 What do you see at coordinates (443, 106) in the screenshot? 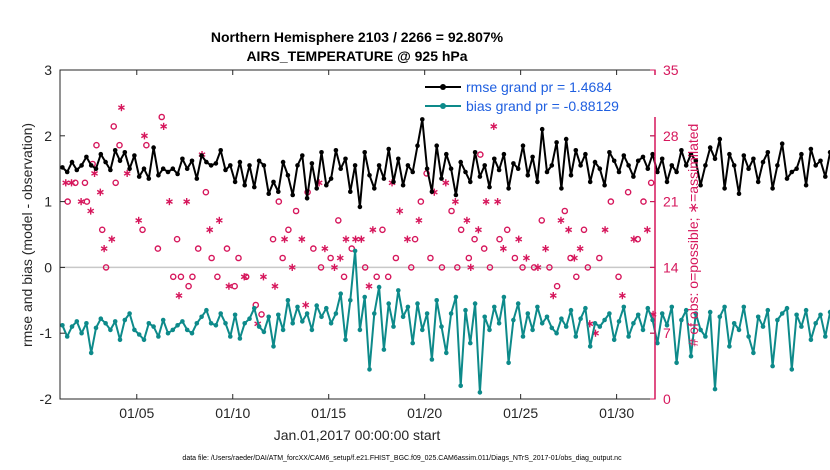
I see `legend-bias-marker` at bounding box center [443, 106].